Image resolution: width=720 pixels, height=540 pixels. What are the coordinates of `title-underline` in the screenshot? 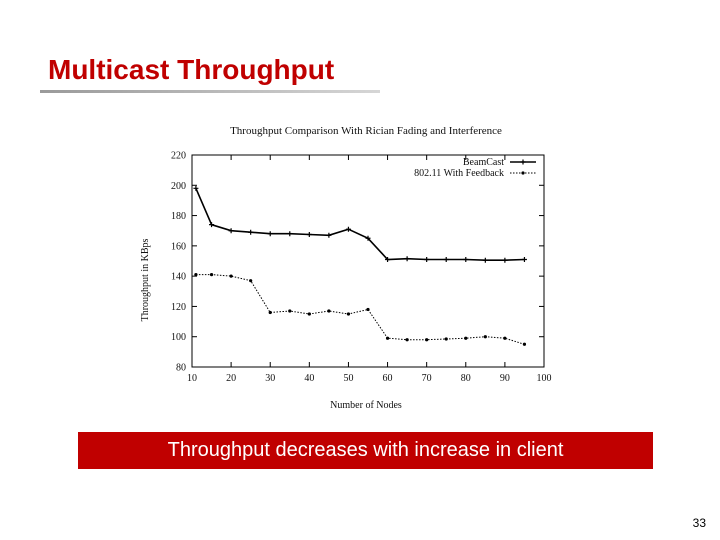 It's located at (210, 91).